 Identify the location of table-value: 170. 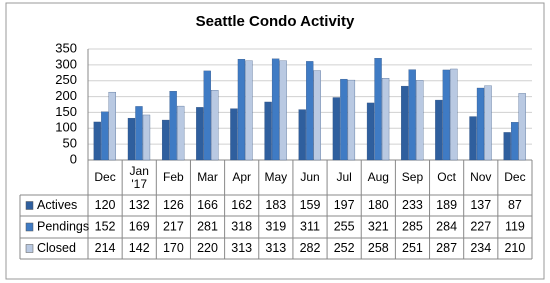
(173, 248).